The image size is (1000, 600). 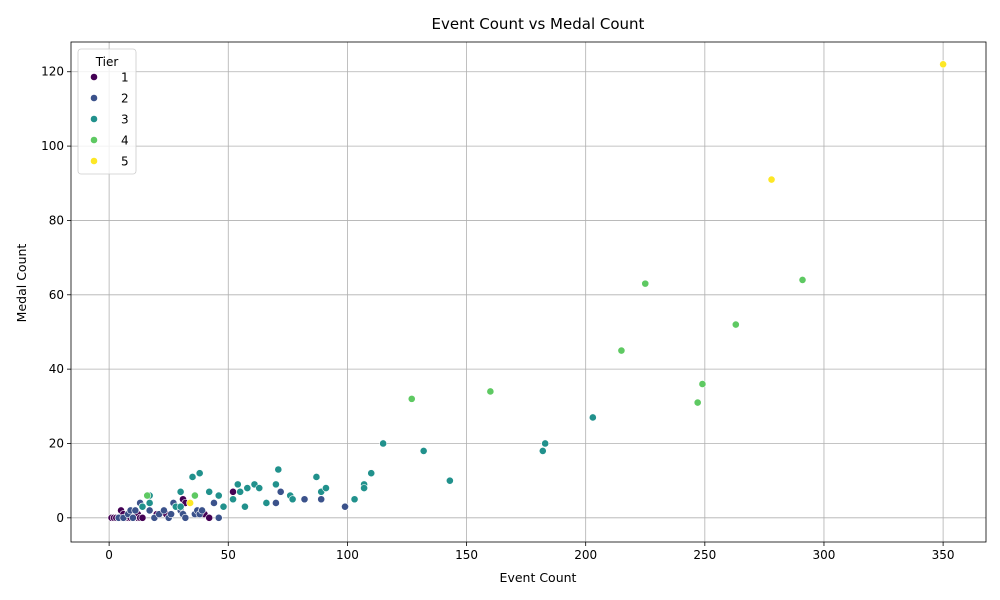 What do you see at coordinates (824, 555) in the screenshot?
I see `x-tick-label: 300` at bounding box center [824, 555].